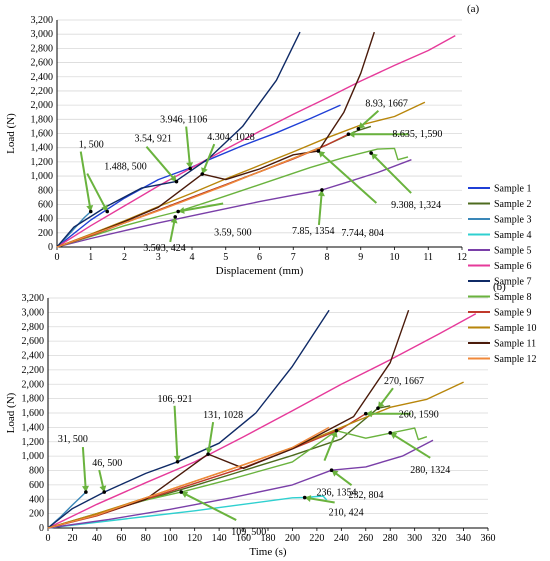 The width and height of the screenshot is (550, 561). Describe the element at coordinates (327, 257) in the screenshot. I see `x-tick-label: 8` at that location.